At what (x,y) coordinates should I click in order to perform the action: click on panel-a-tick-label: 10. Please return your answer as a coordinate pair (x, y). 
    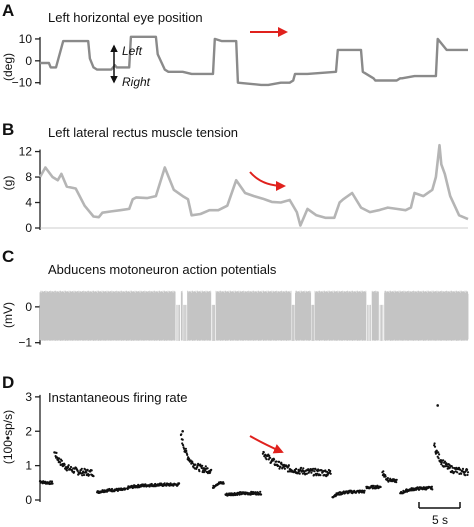
    Looking at the image, I should click on (26, 39).